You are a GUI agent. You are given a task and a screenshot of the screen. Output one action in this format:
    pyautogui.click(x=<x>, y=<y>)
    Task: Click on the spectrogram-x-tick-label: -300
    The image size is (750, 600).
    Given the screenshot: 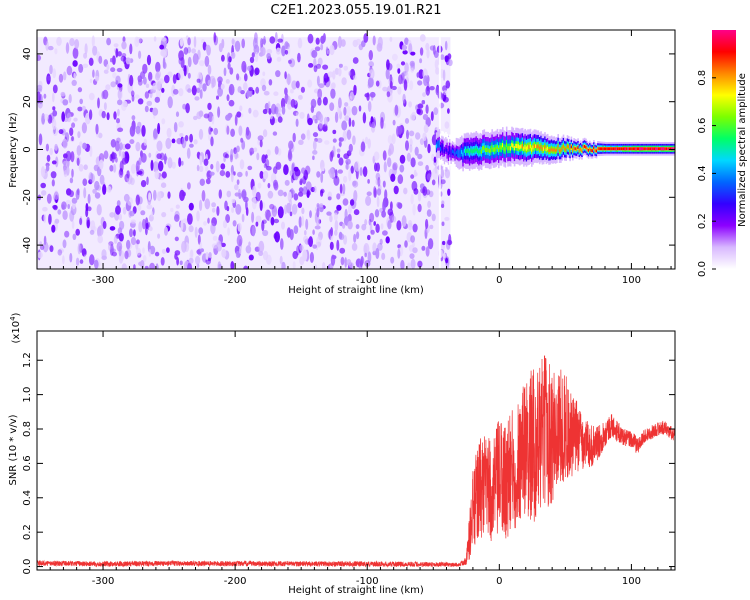 What is the action you would take?
    pyautogui.click(x=103, y=280)
    